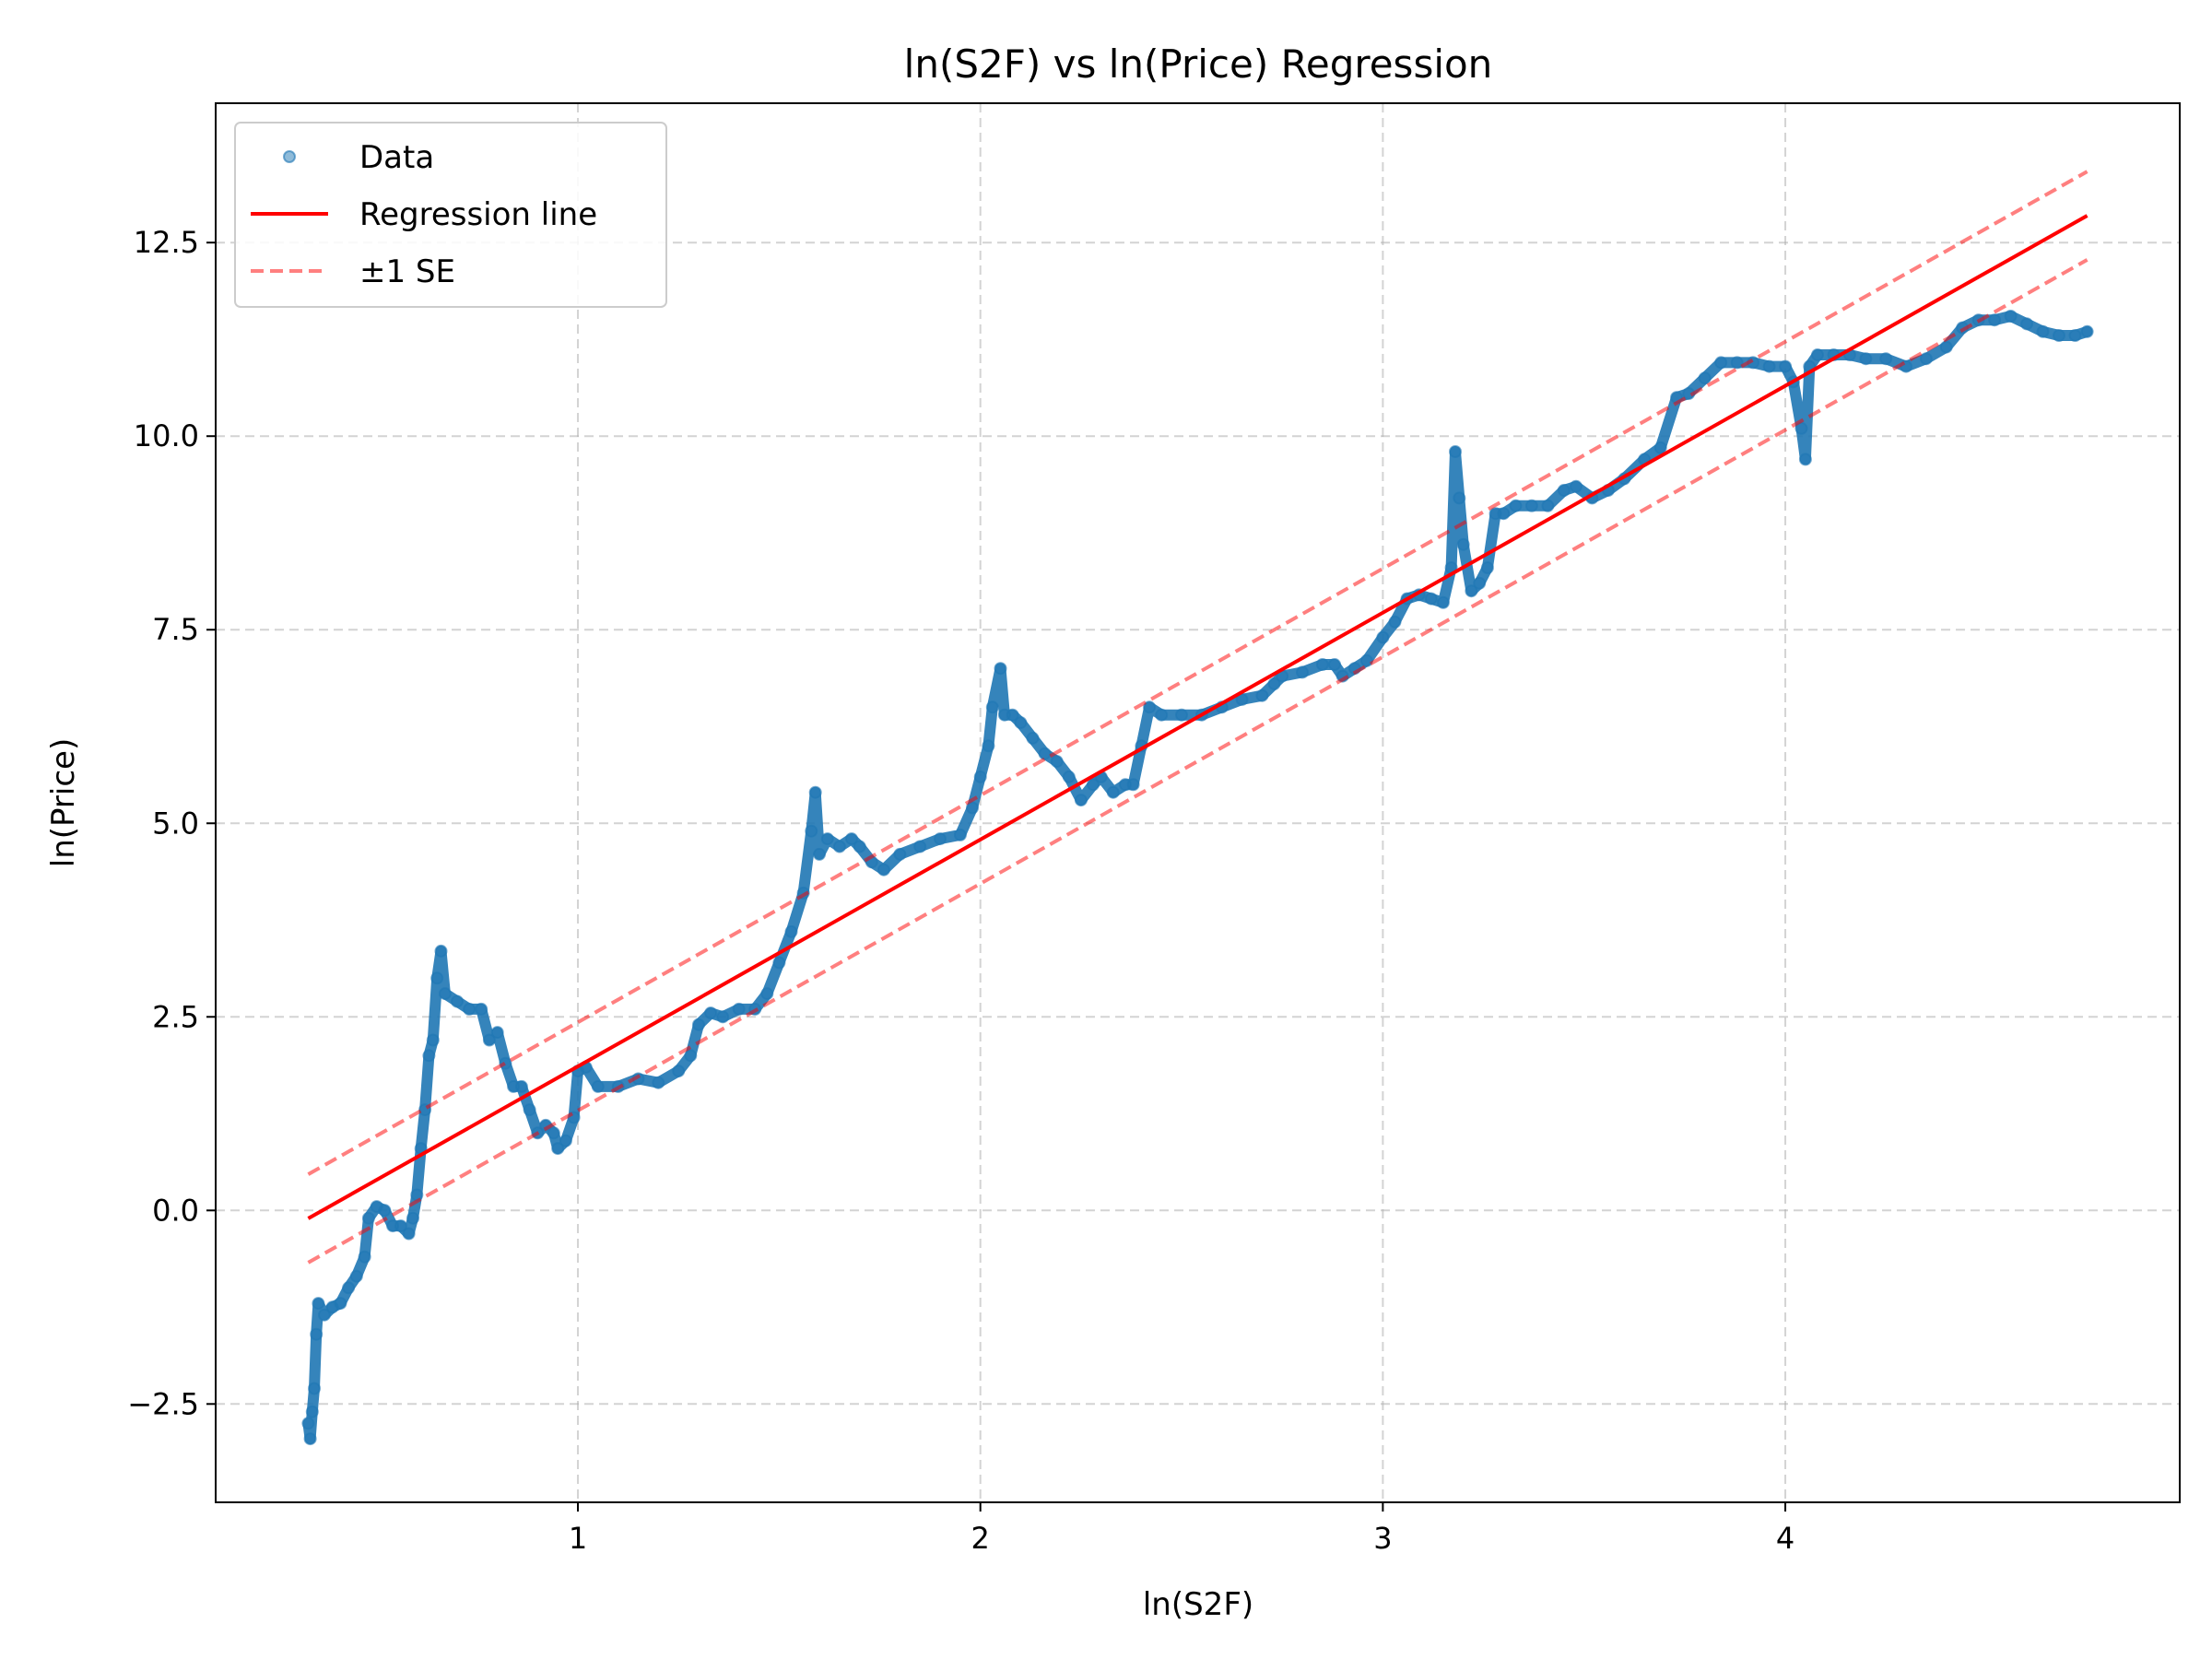 Image resolution: width=2212 pixels, height=1659 pixels. I want to click on y-tick-label: 5.0, so click(175, 823).